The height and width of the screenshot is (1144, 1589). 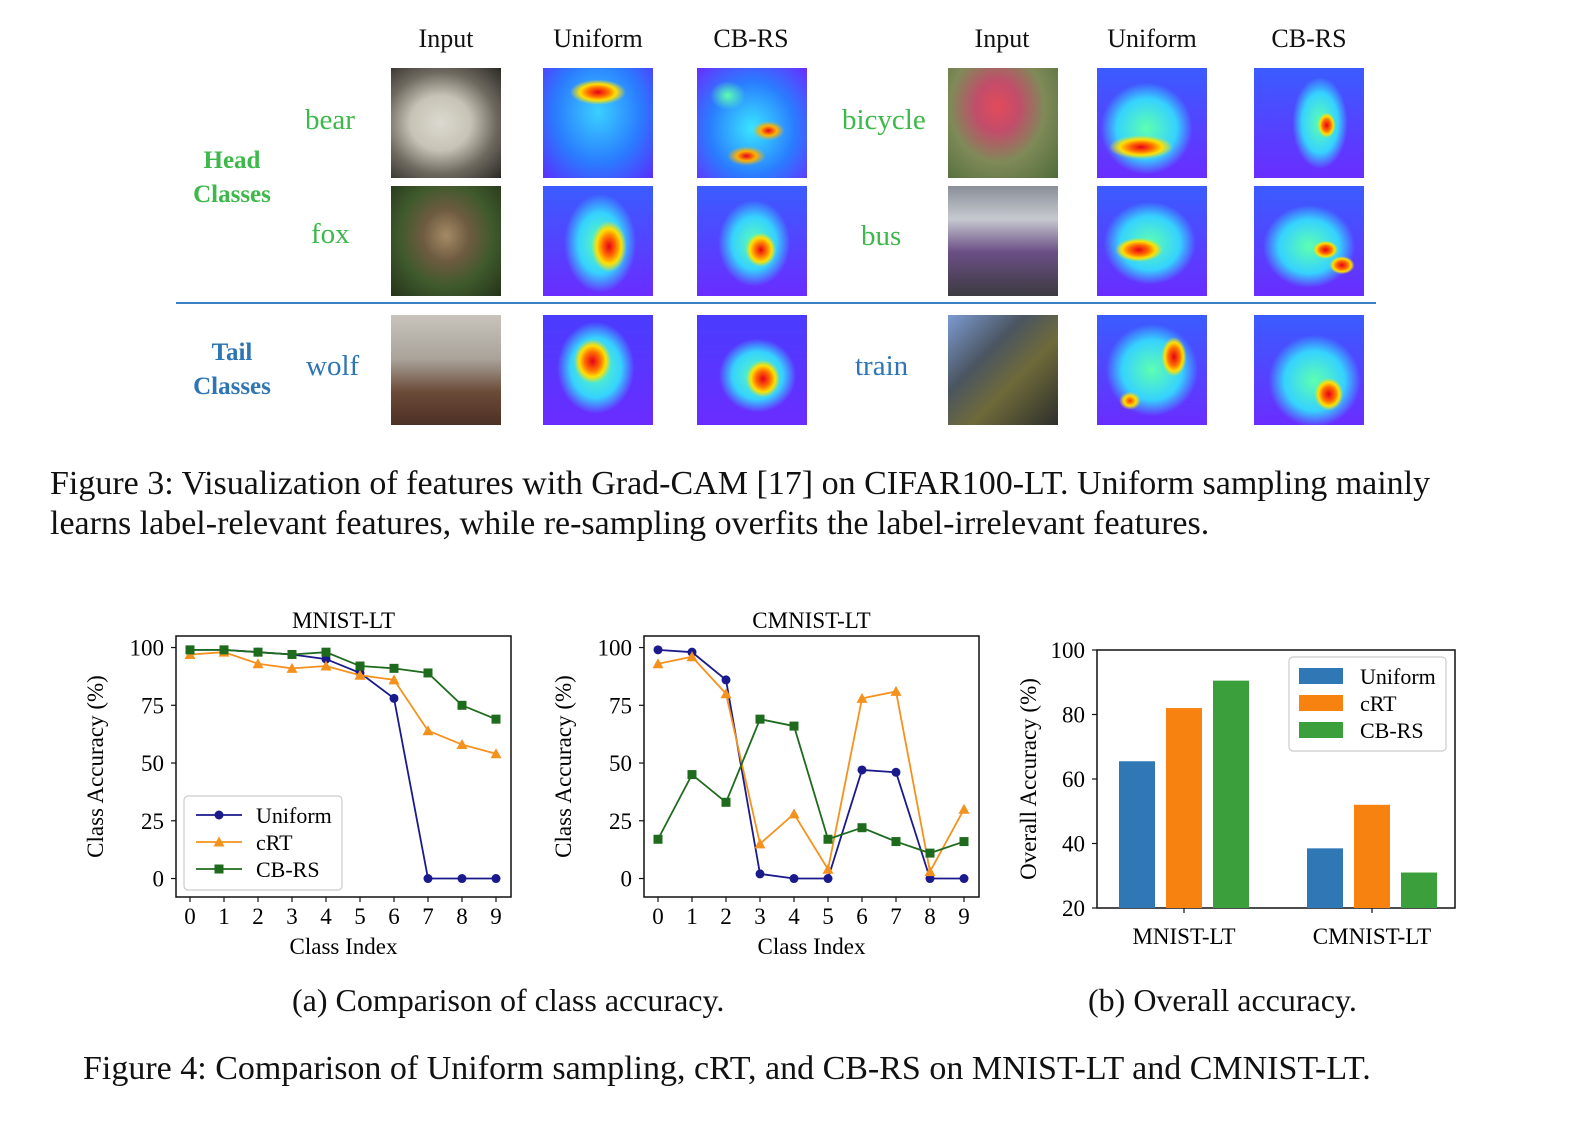 What do you see at coordinates (232, 352) in the screenshot?
I see `group-label-tail-line1: Tail` at bounding box center [232, 352].